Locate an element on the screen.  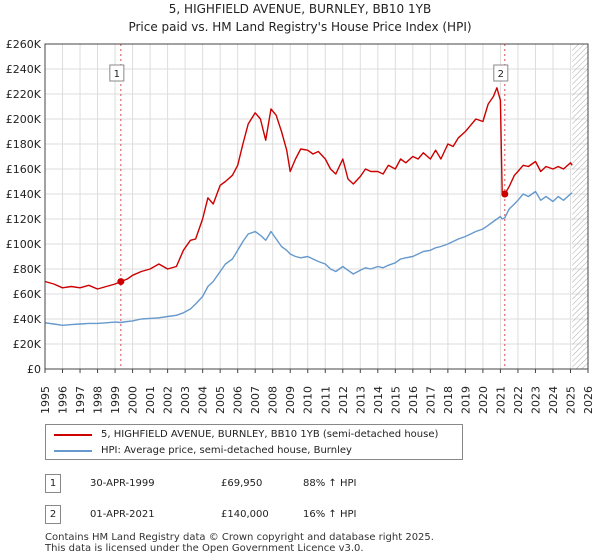
x-tick-label: 1997 is located at coordinates (80, 400).